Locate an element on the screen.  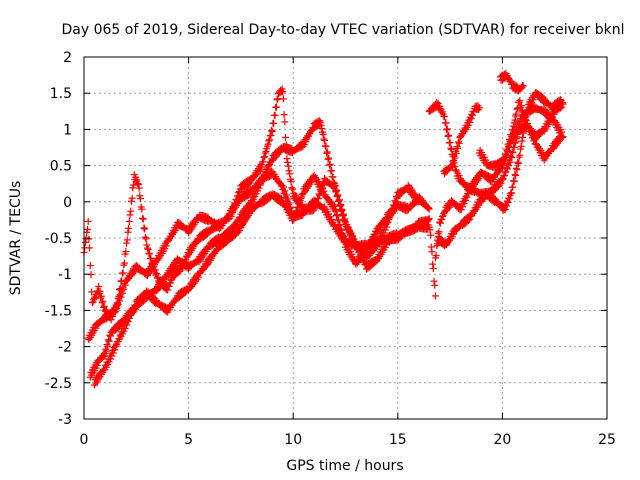
x-tick-label: 25 is located at coordinates (607, 440).